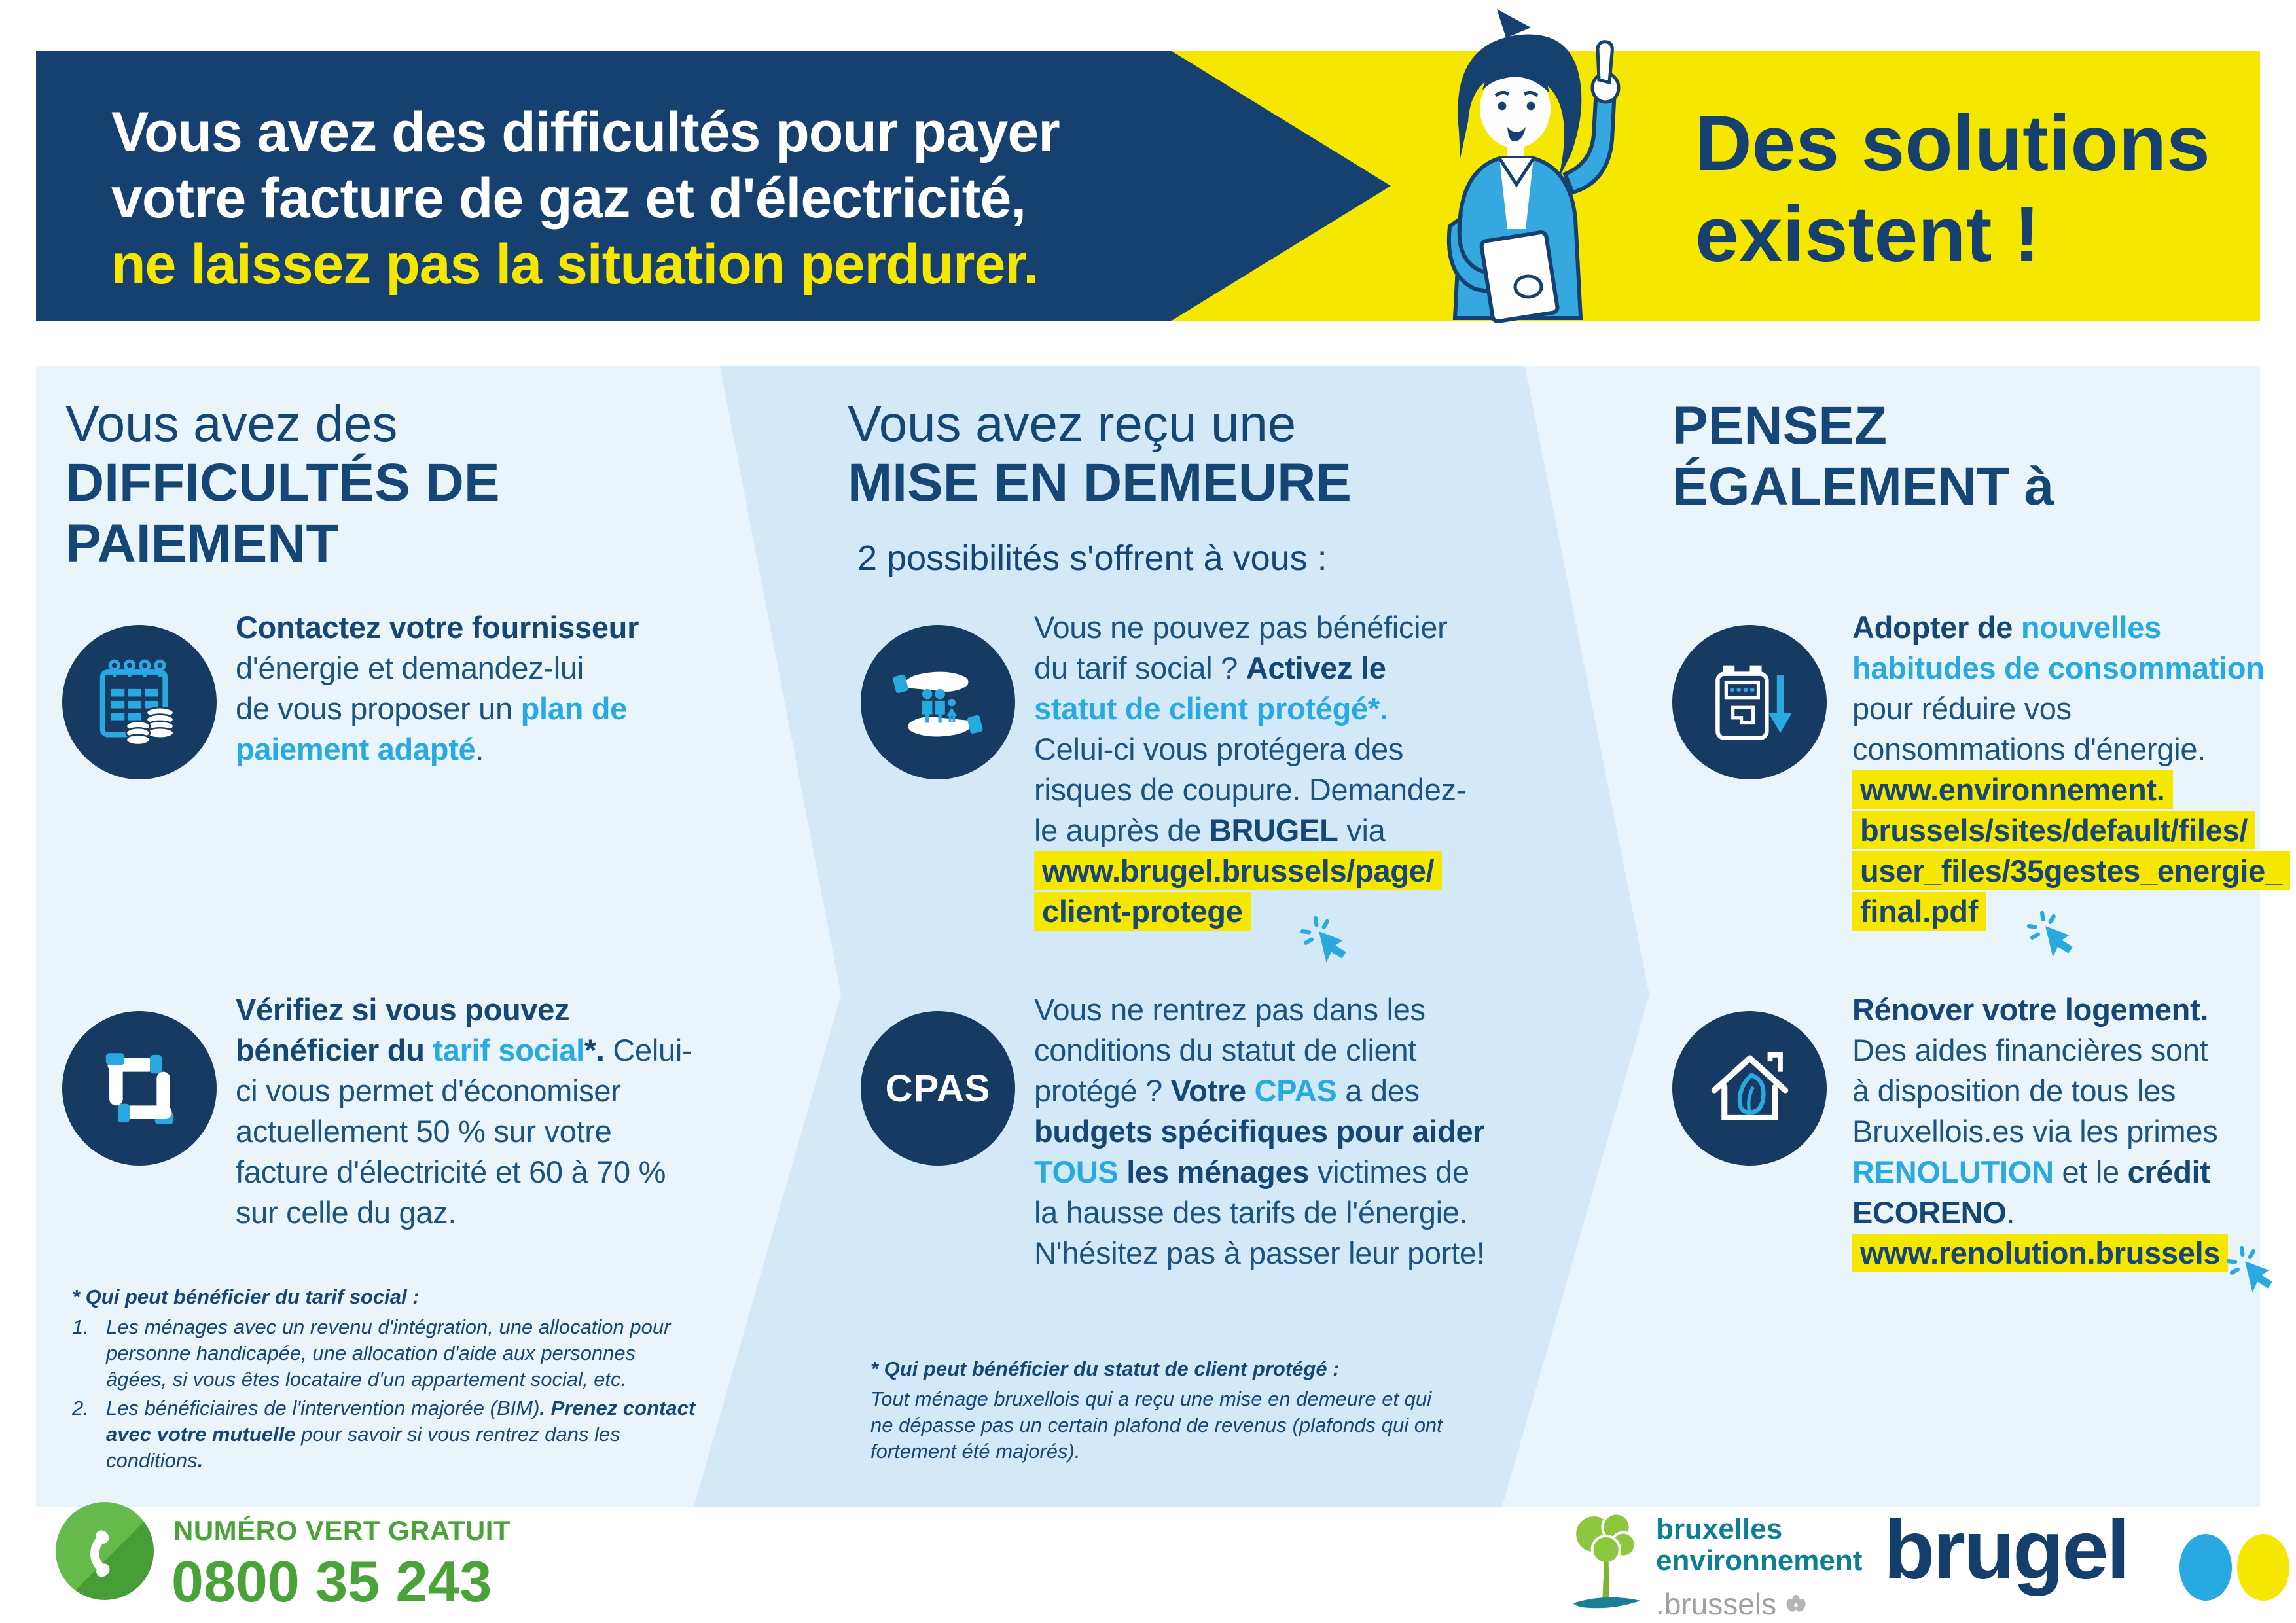  What do you see at coordinates (2263, 1567) in the screenshot?
I see `brugel-logo-yellow-dot` at bounding box center [2263, 1567].